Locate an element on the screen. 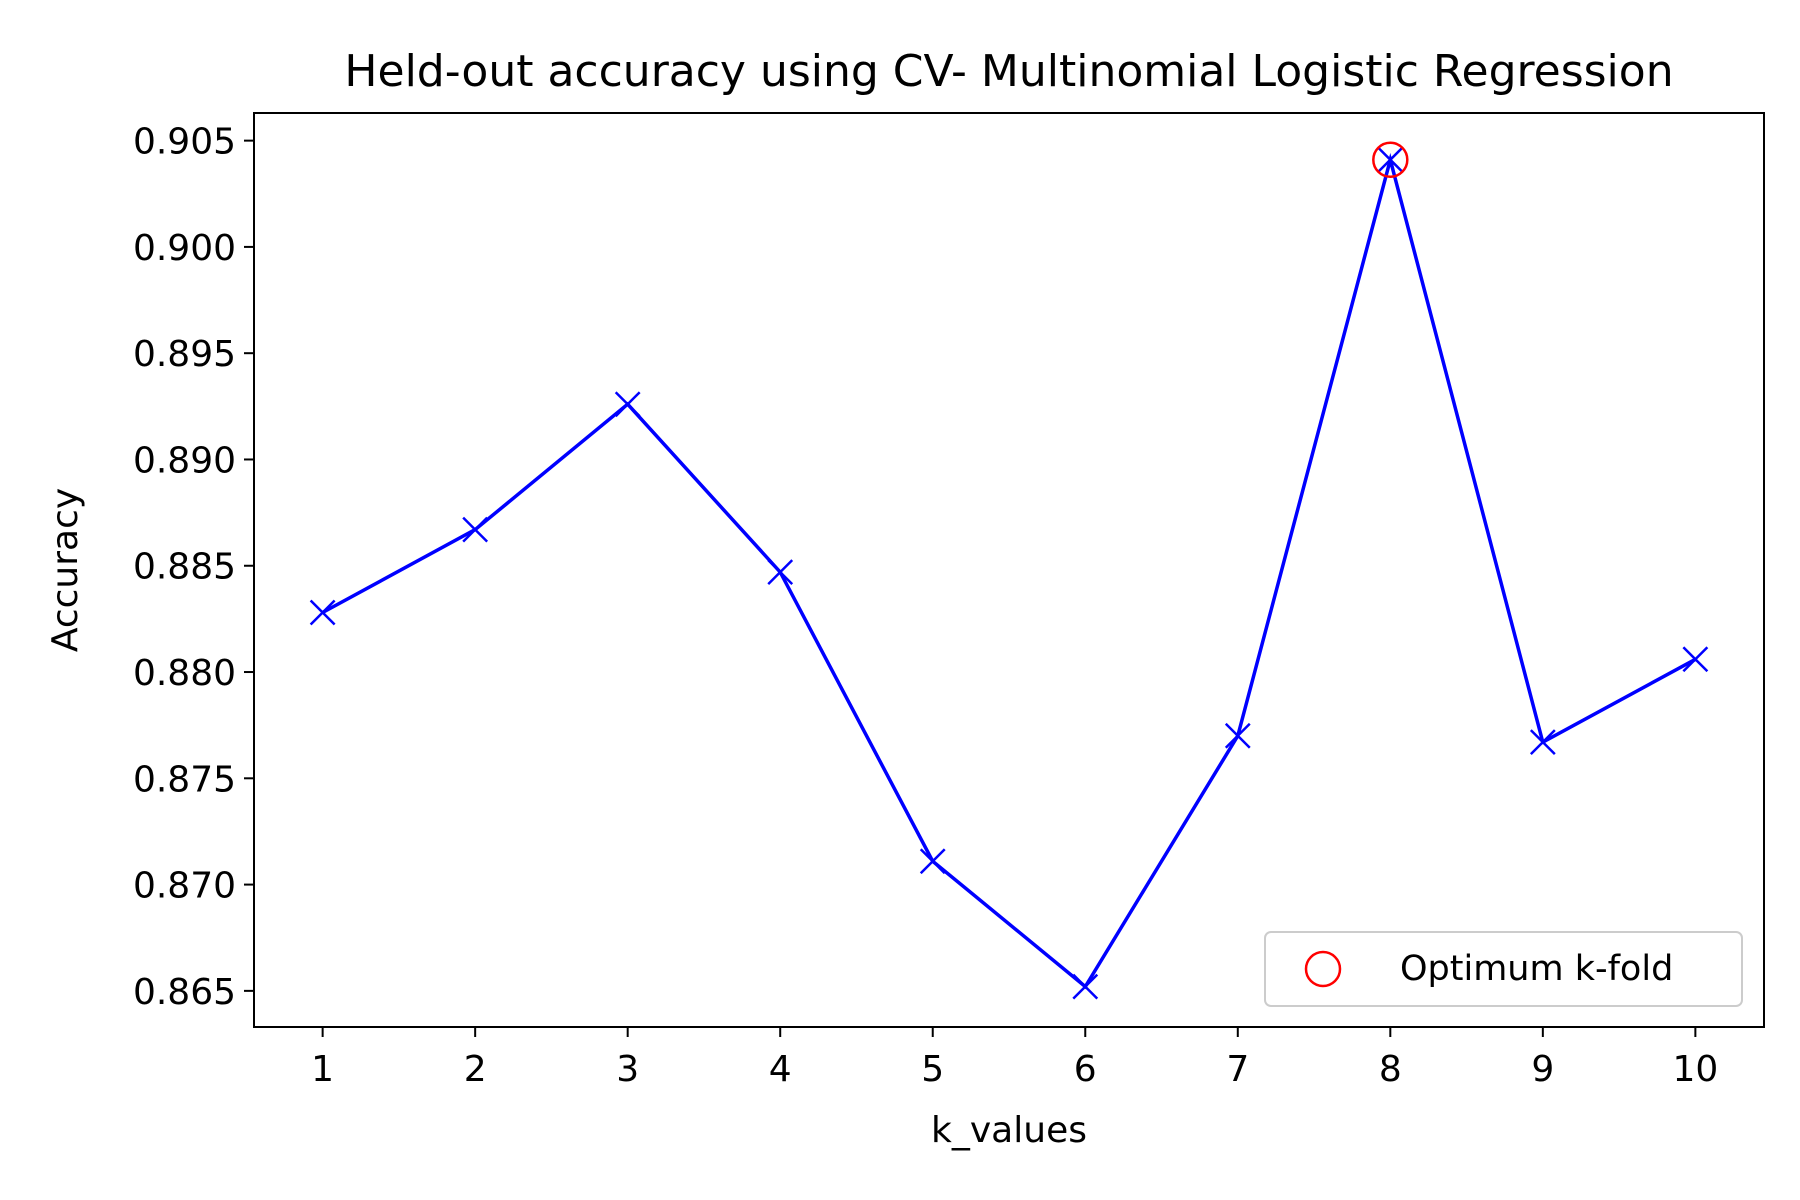  legend: Optimum k-fold is located at coordinates (1503, 969).